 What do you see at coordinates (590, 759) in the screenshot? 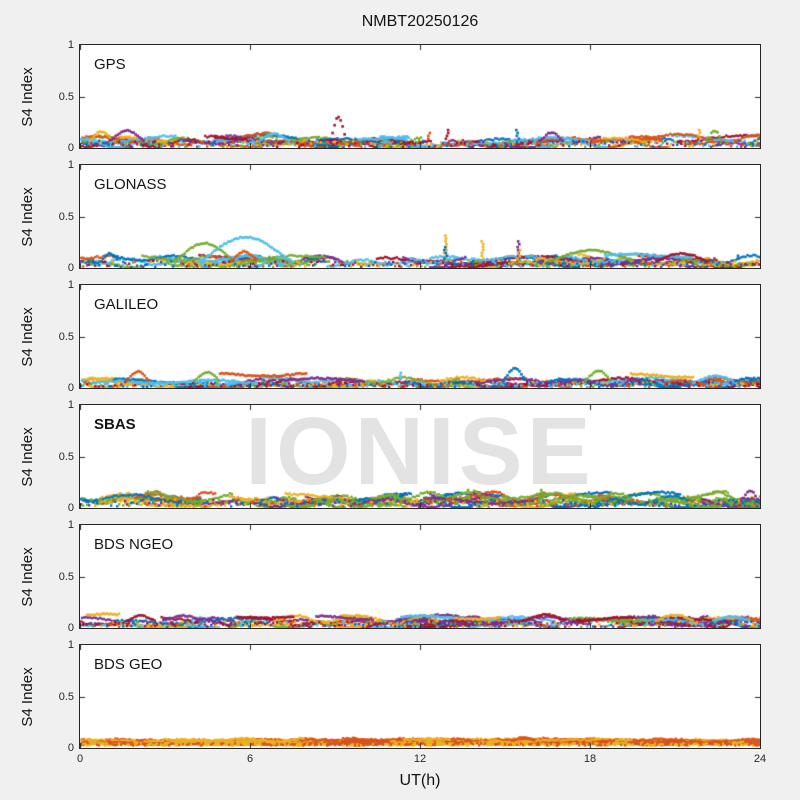
I see `x-tick-label-18: 18` at bounding box center [590, 759].